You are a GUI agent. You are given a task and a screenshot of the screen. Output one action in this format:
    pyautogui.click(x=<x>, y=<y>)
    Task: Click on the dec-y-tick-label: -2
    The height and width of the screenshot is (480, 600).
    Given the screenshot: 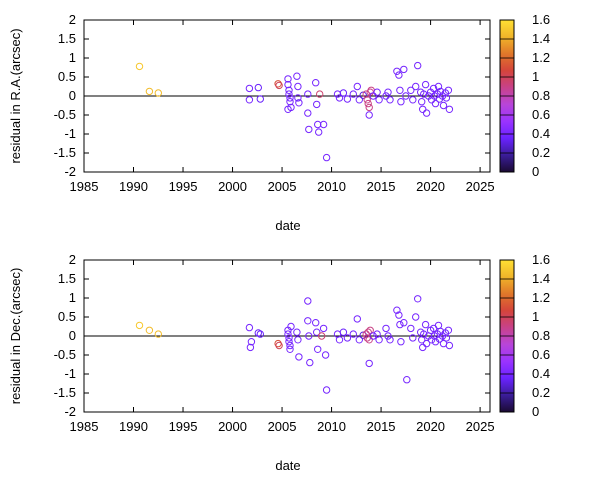 What is the action you would take?
    pyautogui.click(x=70, y=411)
    